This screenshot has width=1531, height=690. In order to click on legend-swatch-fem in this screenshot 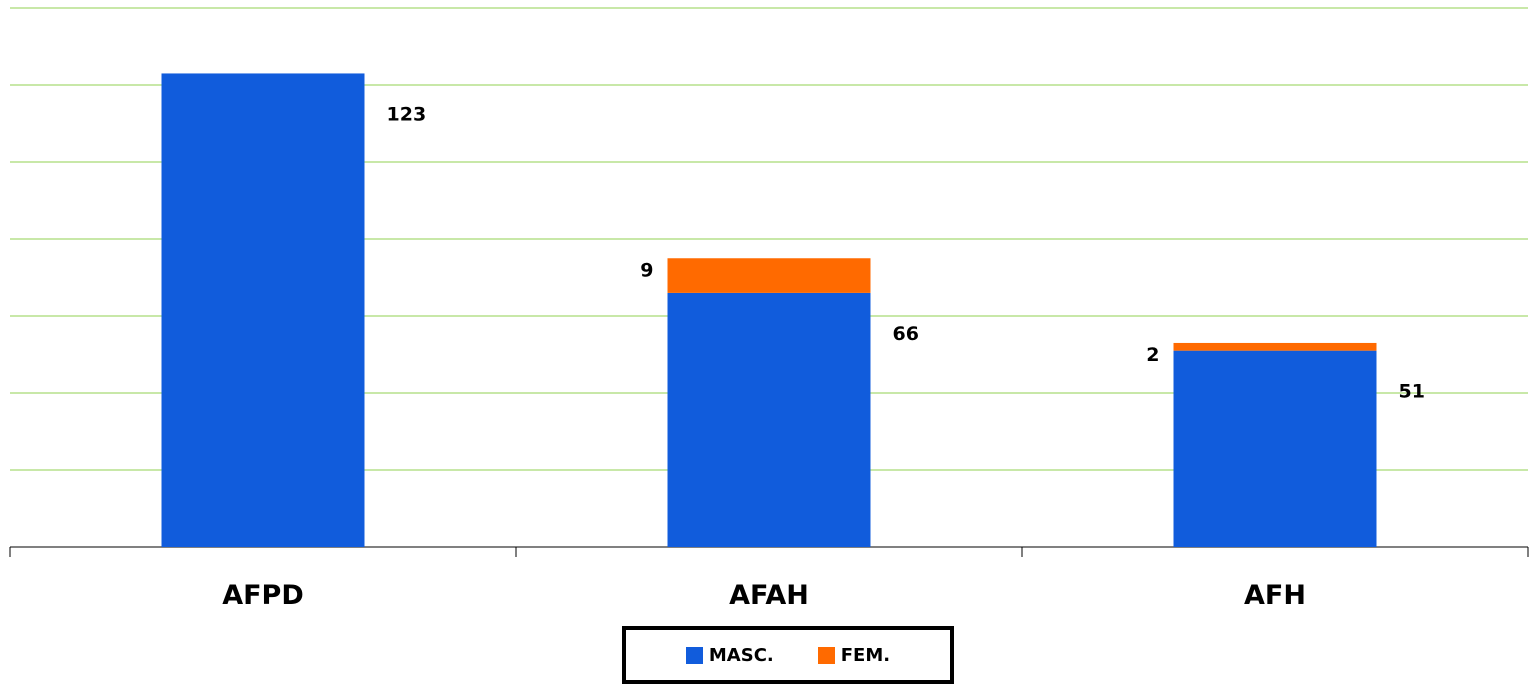, I will do `click(826, 655)`.